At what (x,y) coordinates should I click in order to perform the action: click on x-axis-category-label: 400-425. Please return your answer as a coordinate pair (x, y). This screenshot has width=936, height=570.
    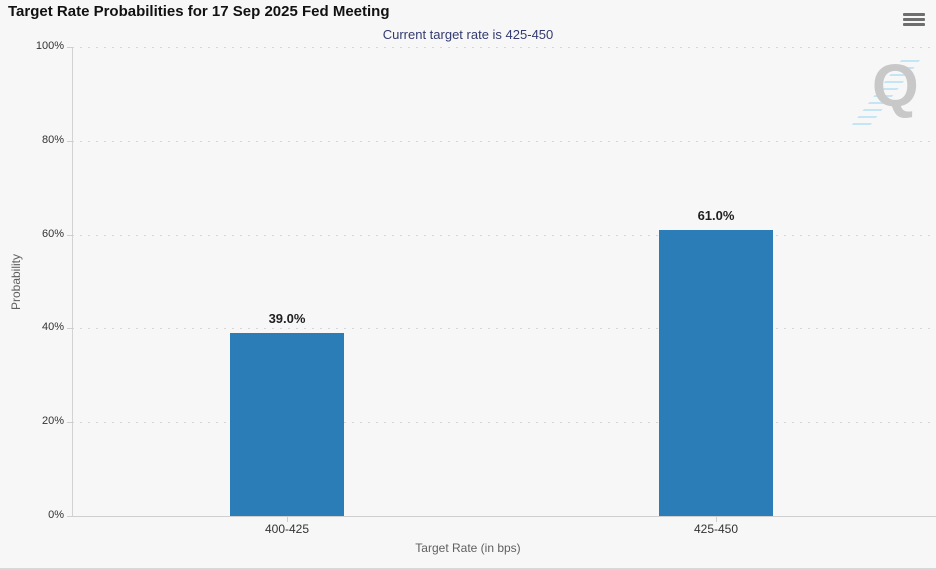
    Looking at the image, I should click on (287, 529).